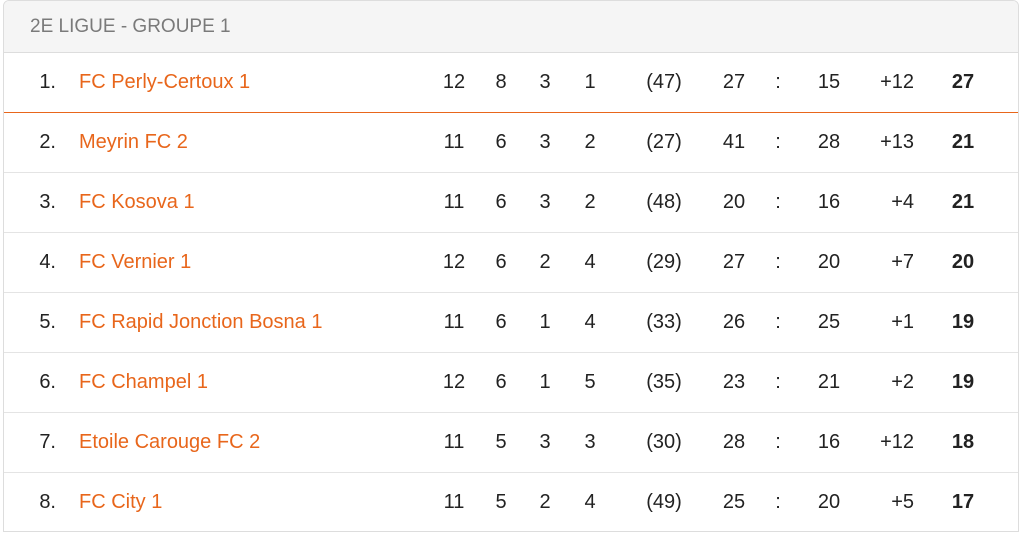 The height and width of the screenshot is (534, 1024). Describe the element at coordinates (47, 502) in the screenshot. I see `rank: 8.` at that location.